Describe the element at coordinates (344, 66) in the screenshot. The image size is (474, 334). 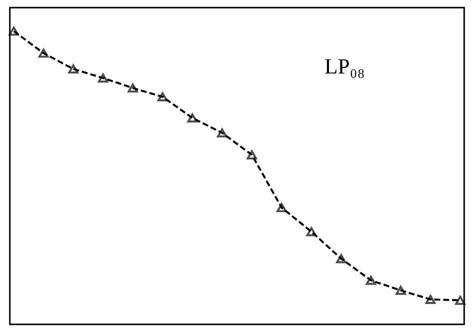
I see `annotation: LP₀₈` at that location.